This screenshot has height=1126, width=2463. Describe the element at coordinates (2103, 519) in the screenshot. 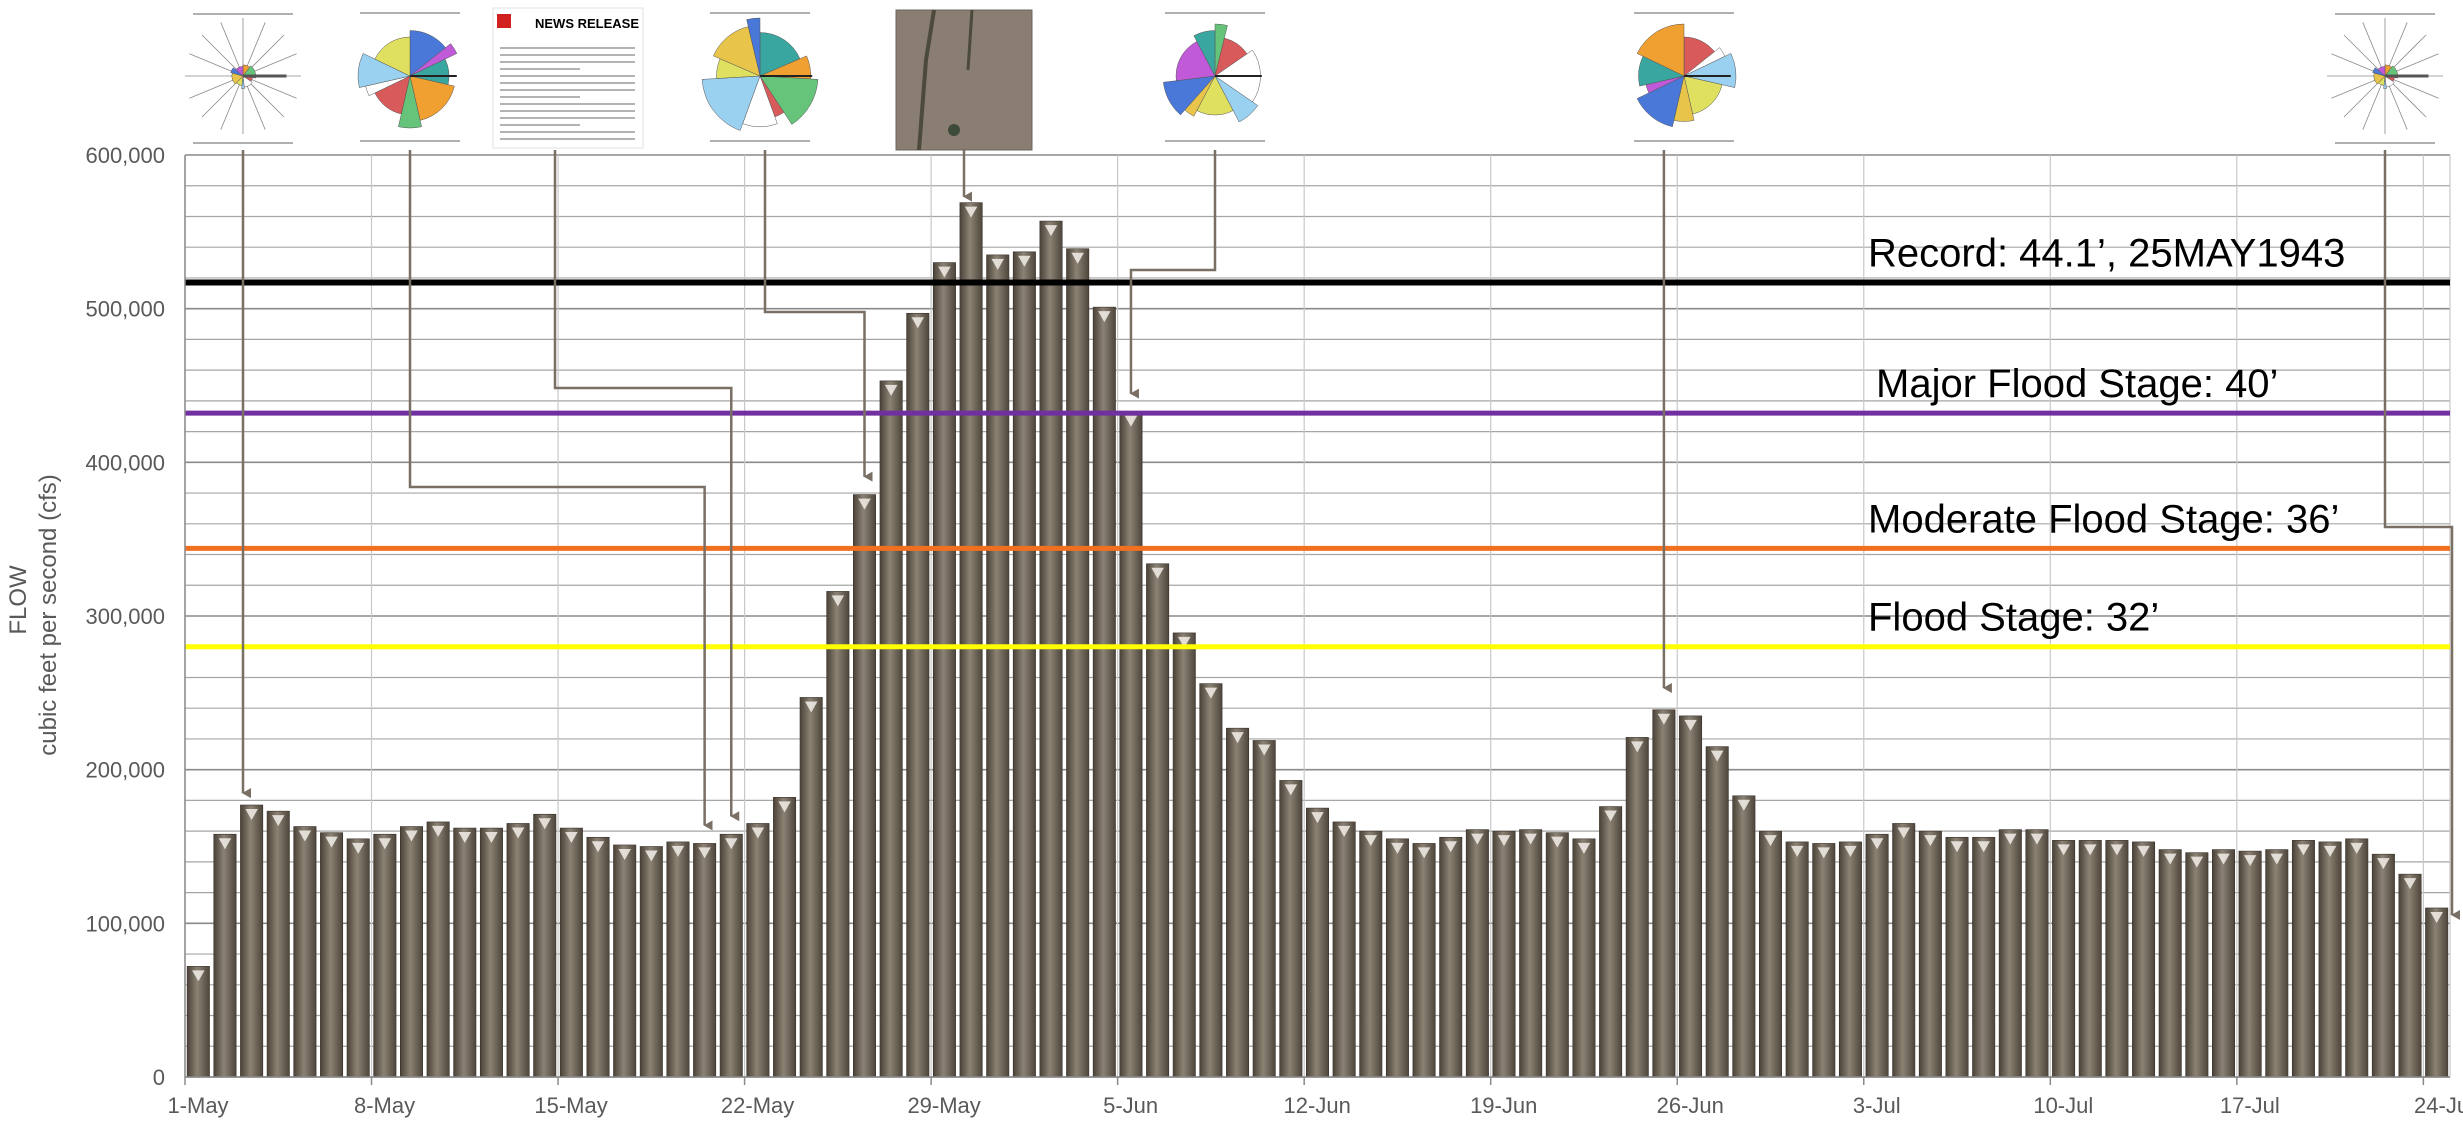

I see `reference-line-label: Moderate Flood Stage: 36’` at that location.